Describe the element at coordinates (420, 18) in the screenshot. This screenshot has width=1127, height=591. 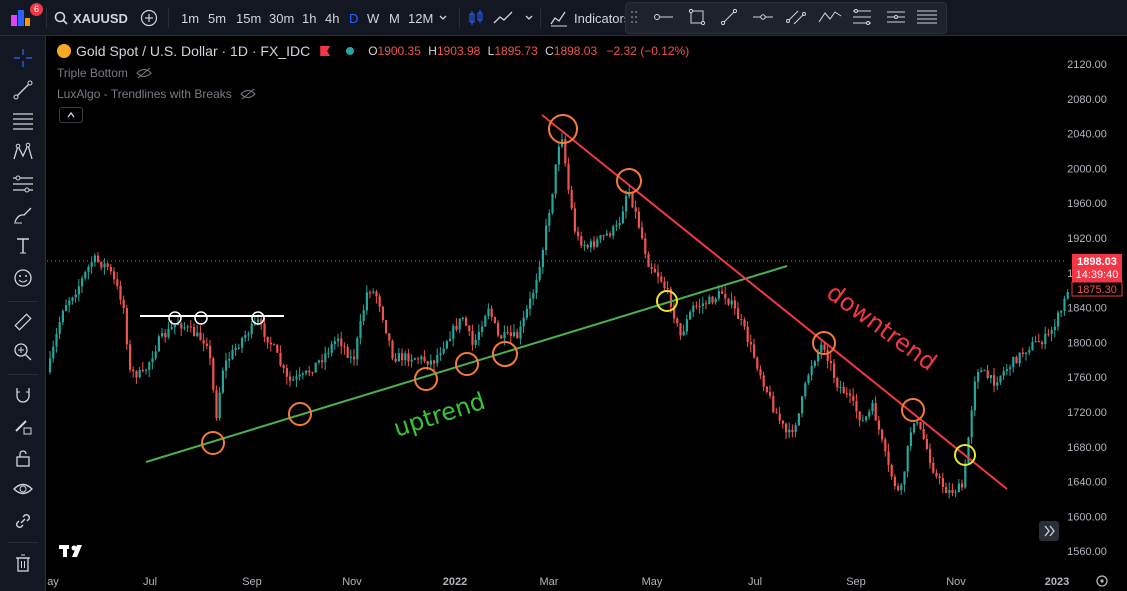
I see `interval-12m: 12M` at that location.